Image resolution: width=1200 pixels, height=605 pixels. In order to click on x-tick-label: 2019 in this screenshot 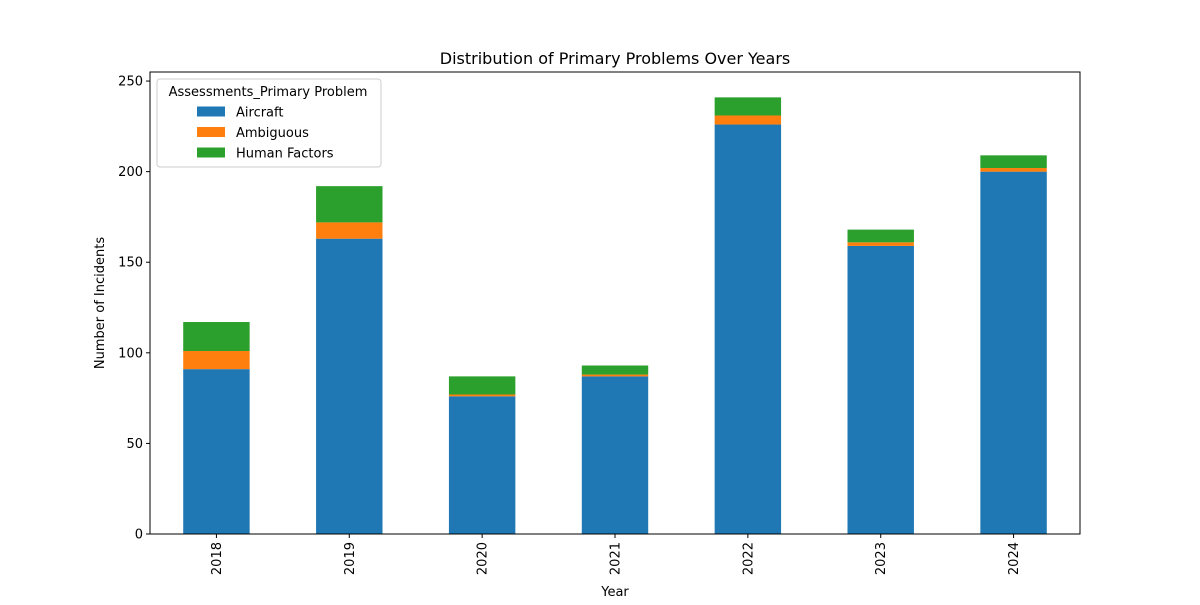, I will do `click(350, 558)`.